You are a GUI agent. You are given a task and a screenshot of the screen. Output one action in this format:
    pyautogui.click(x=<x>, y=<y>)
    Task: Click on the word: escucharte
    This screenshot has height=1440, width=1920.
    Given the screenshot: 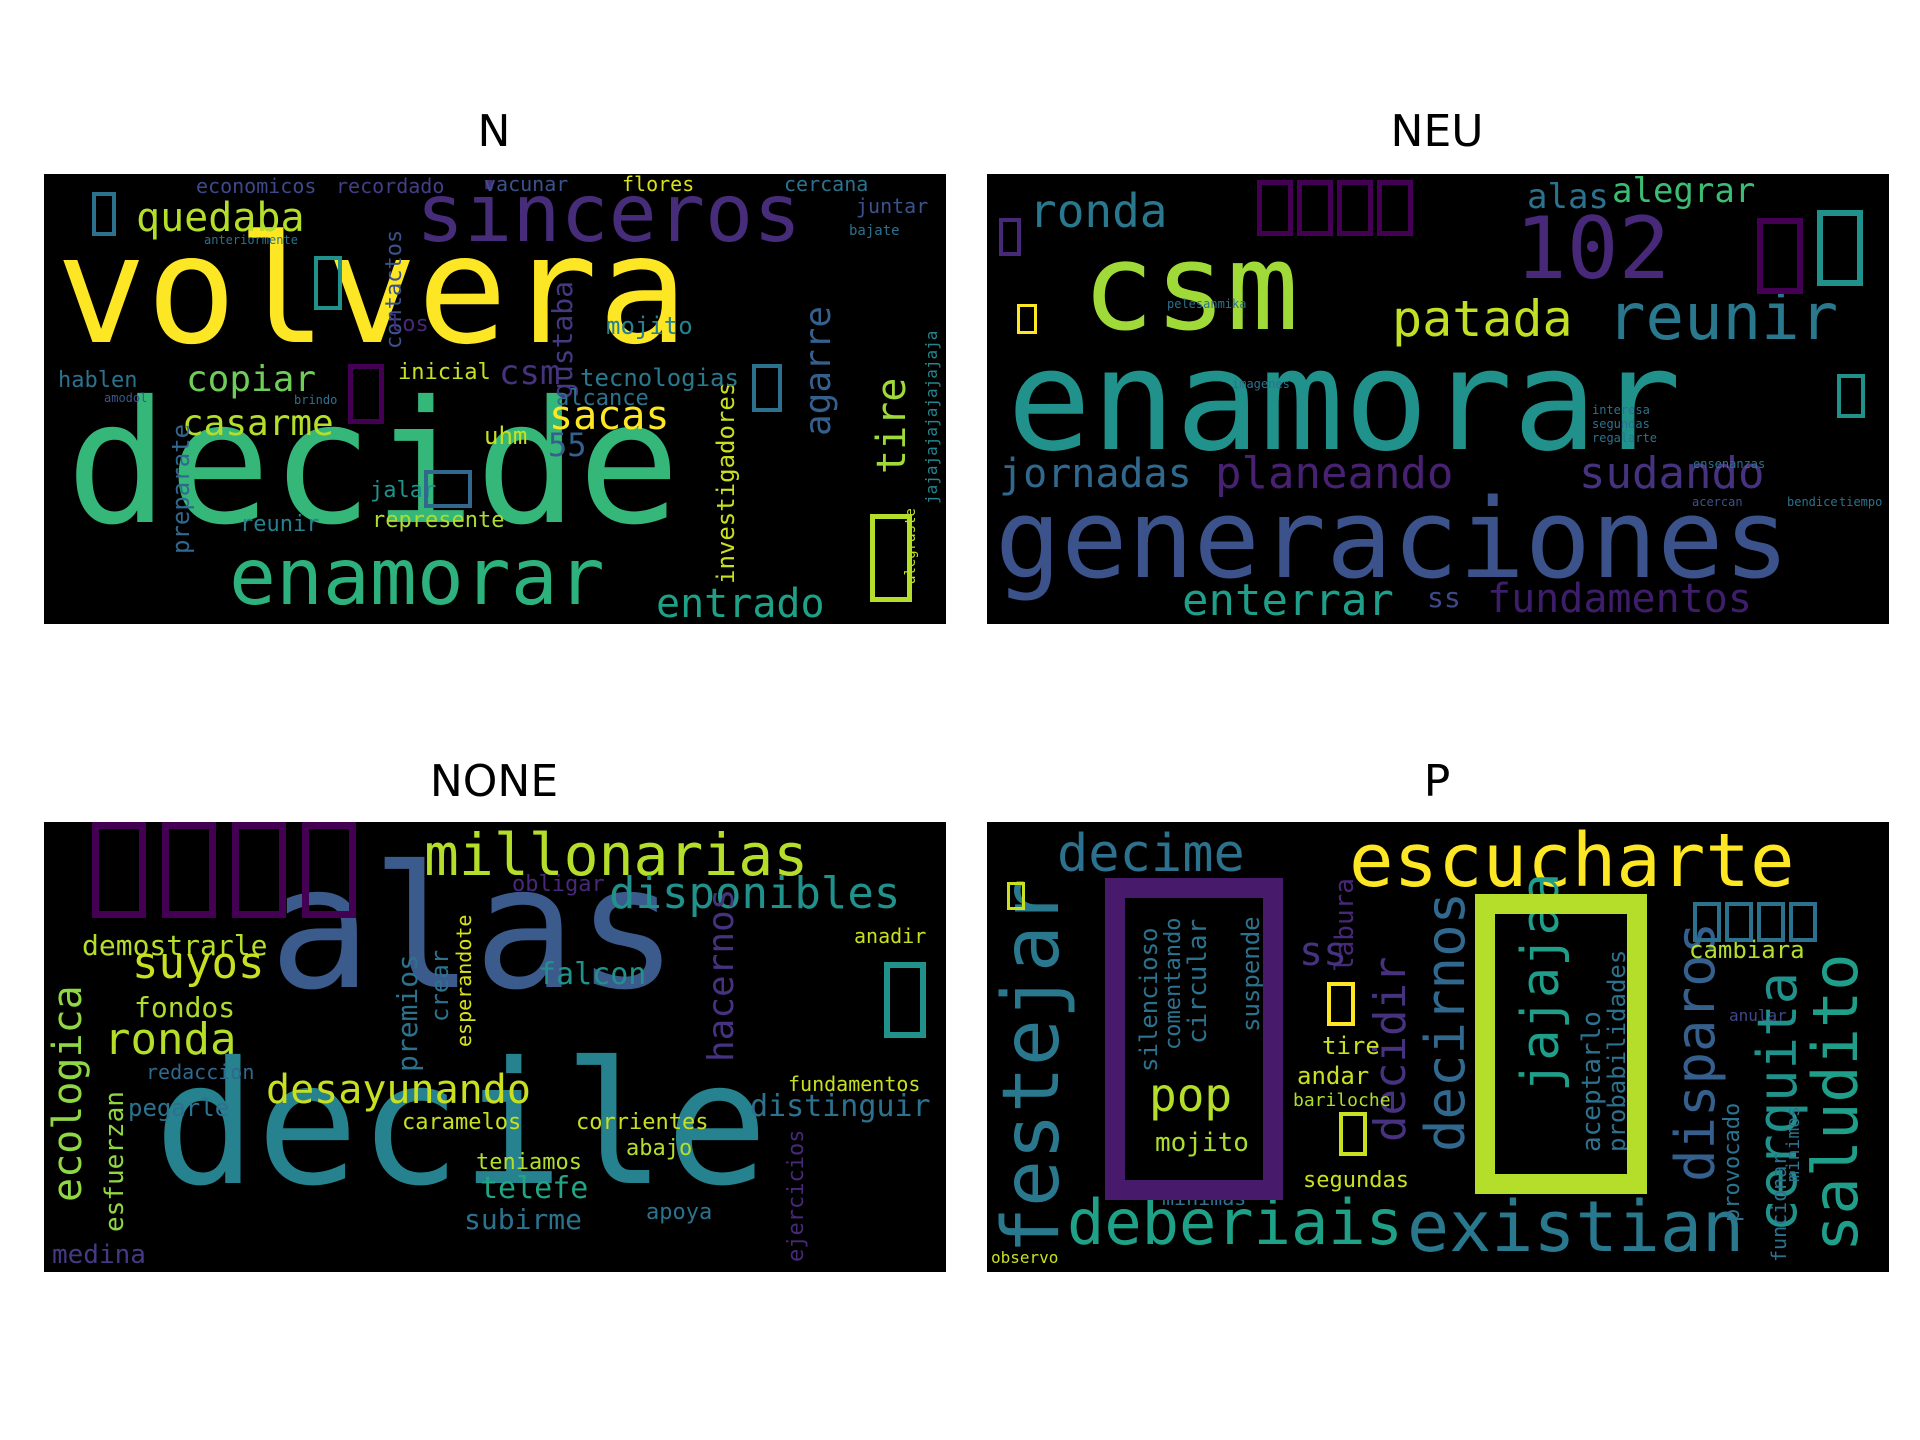 What is the action you would take?
    pyautogui.click(x=1572, y=863)
    